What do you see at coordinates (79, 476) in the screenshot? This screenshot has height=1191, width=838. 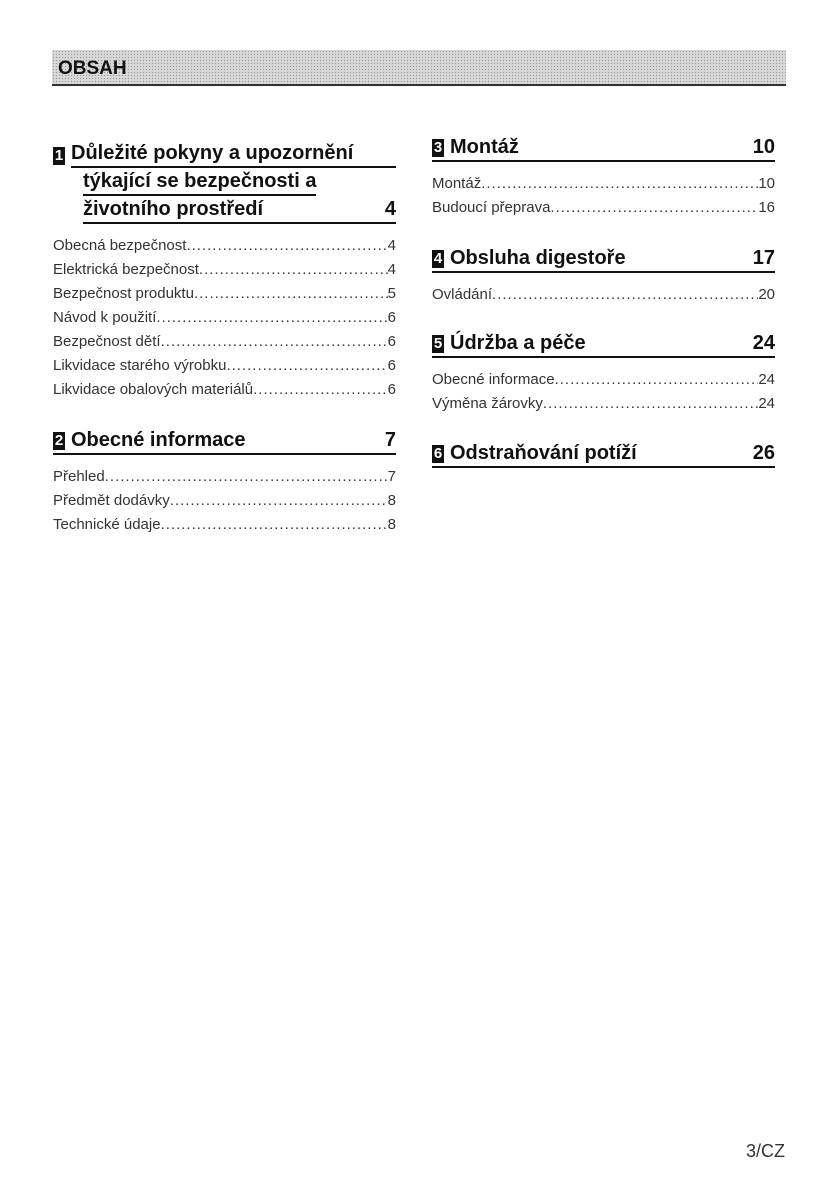 I see `toc-entry-title: Přehled` at bounding box center [79, 476].